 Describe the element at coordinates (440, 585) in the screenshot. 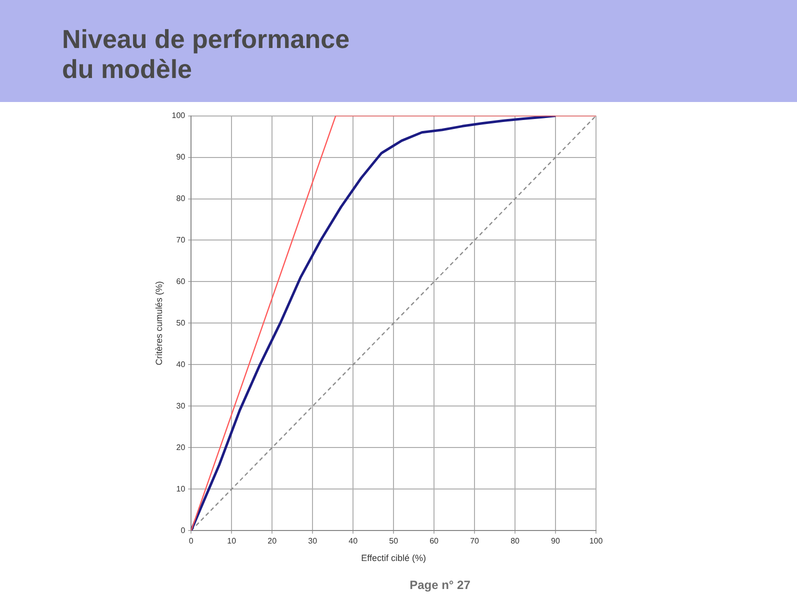

I see `text: Page n° 27` at that location.